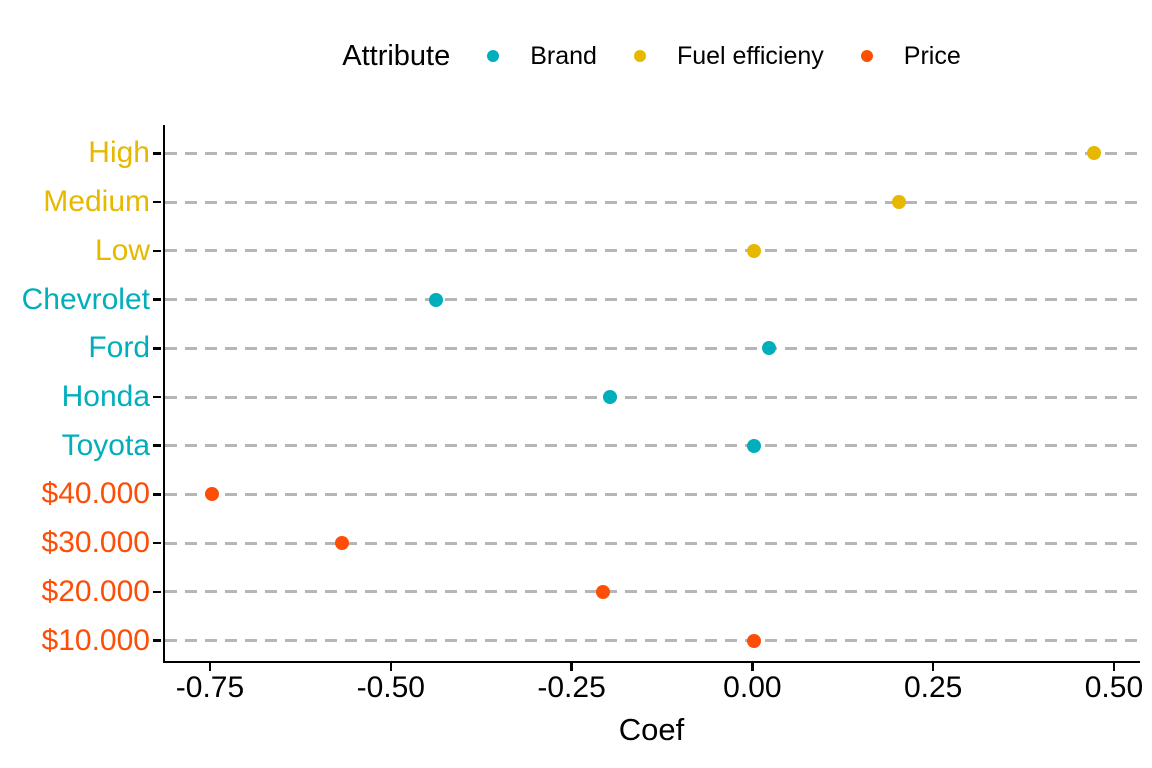  Describe the element at coordinates (105, 445) in the screenshot. I see `y-axis-label-Toyota: Toyota` at that location.